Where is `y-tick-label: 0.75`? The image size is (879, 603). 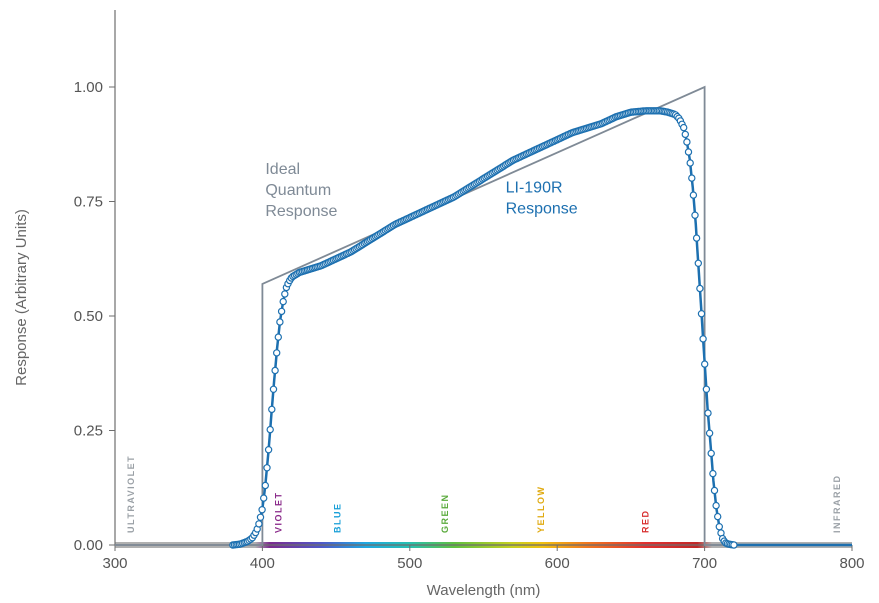
y-tick-label: 0.75 is located at coordinates (88, 202).